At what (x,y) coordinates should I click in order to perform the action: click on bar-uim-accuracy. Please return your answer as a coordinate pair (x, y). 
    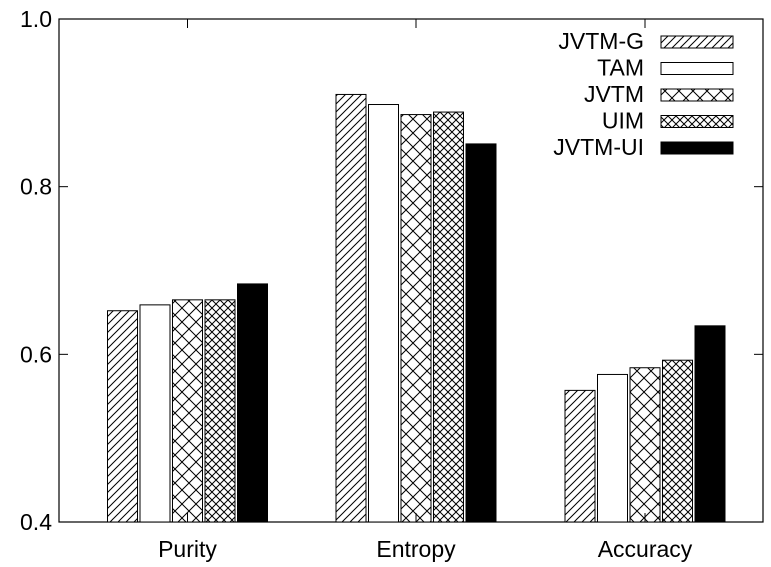
    Looking at the image, I should click on (677, 441).